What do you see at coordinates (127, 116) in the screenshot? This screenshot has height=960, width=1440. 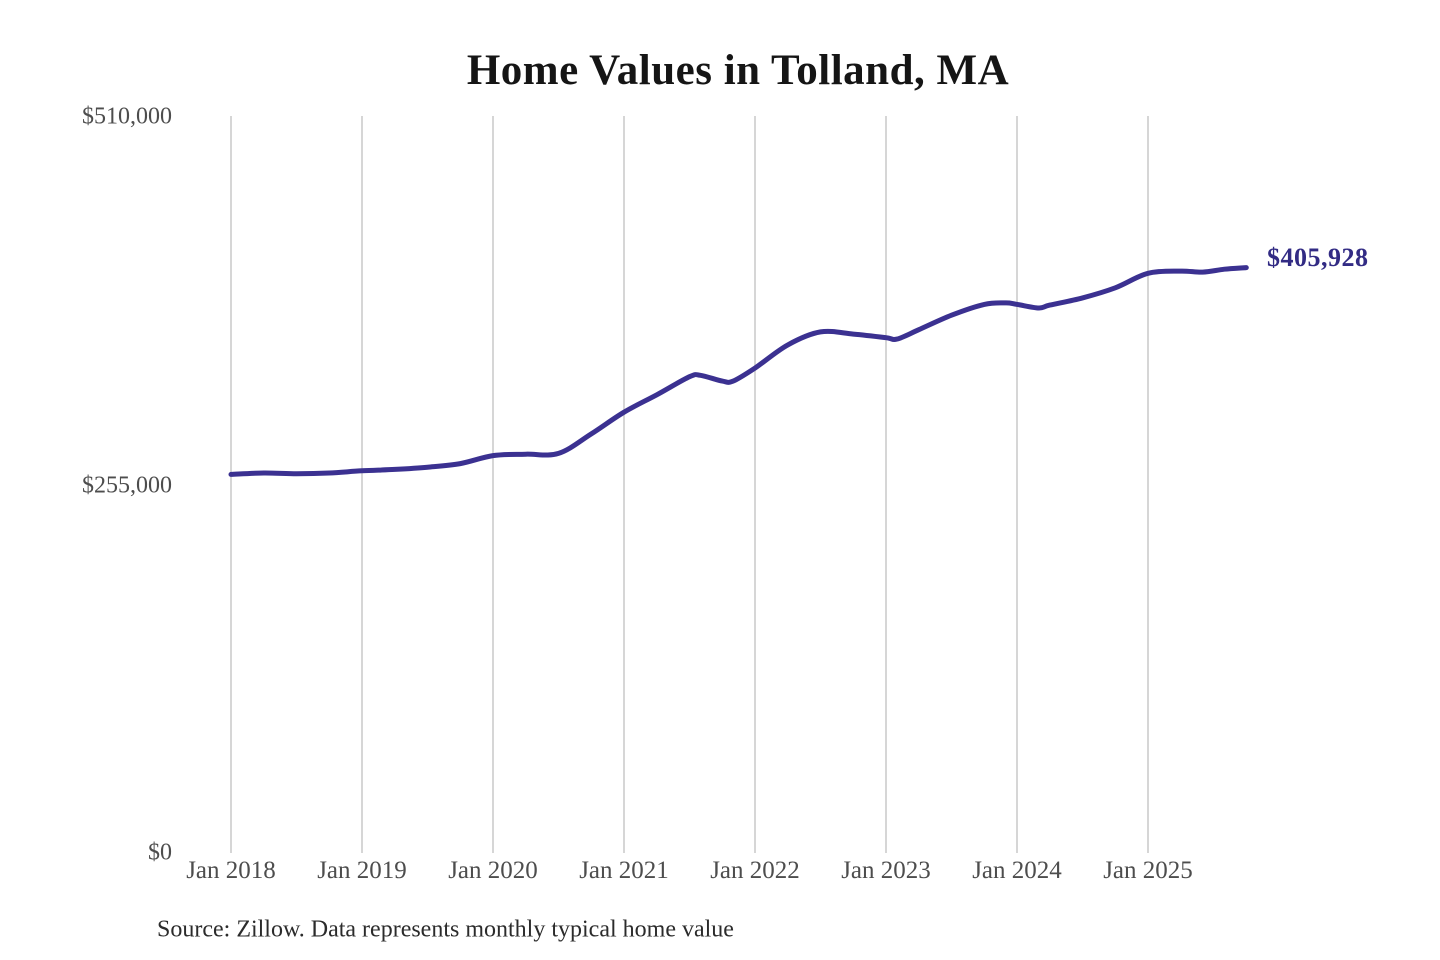 I see `y-axis-tick-label: $510,000` at bounding box center [127, 116].